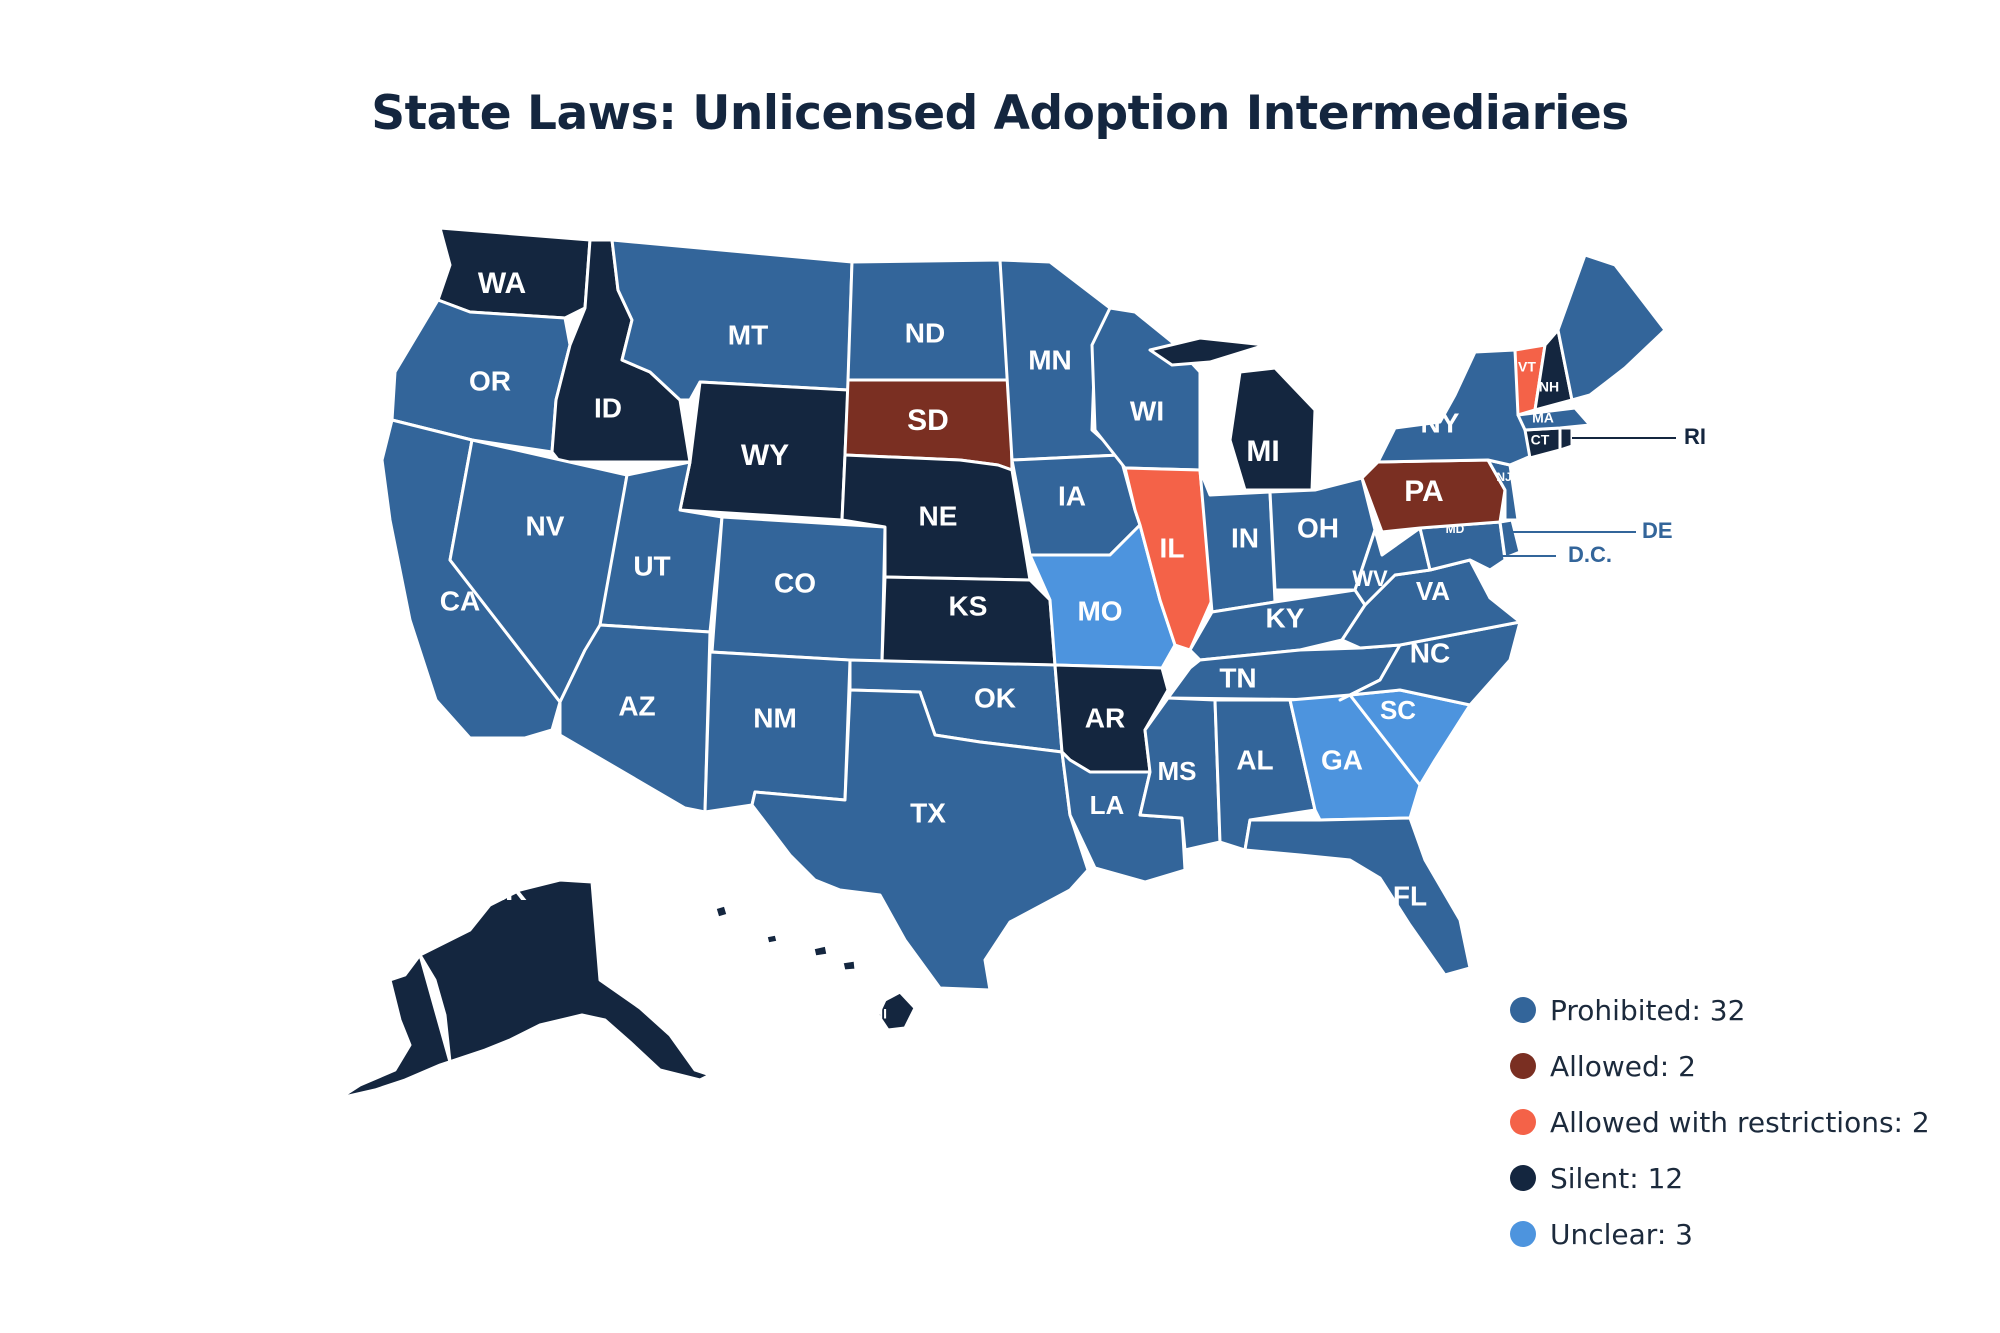  I want to click on state-label-hi: HI, so click(880, 1014).